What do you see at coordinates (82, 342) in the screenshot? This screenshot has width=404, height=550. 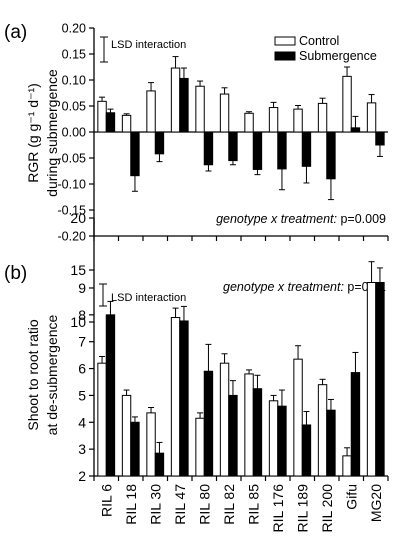 I see `panel-b-ytick-label: 7` at bounding box center [82, 342].